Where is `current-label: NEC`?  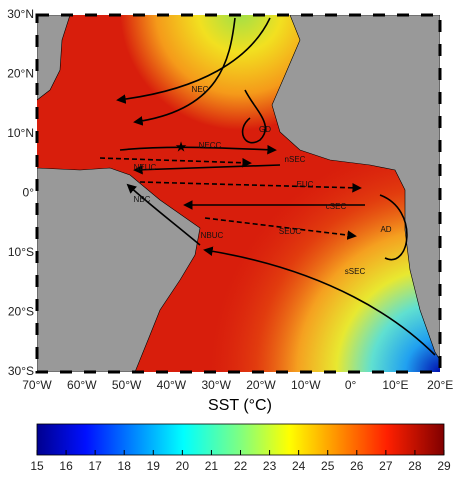 current-label: NEC is located at coordinates (200, 89).